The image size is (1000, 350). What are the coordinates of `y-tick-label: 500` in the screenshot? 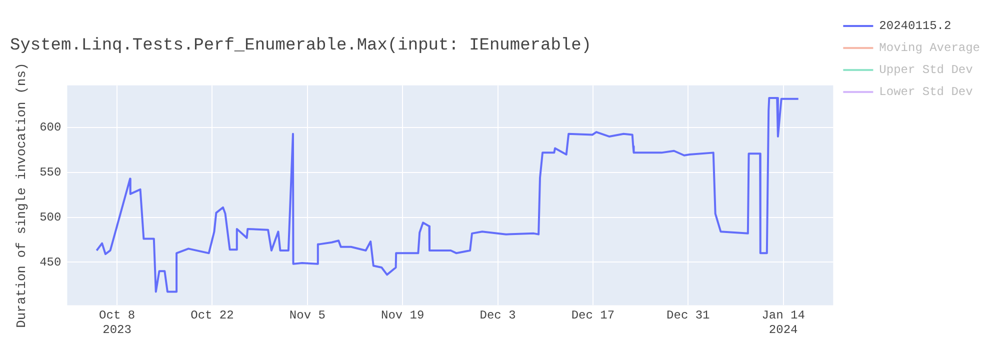 It's located at (51, 217).